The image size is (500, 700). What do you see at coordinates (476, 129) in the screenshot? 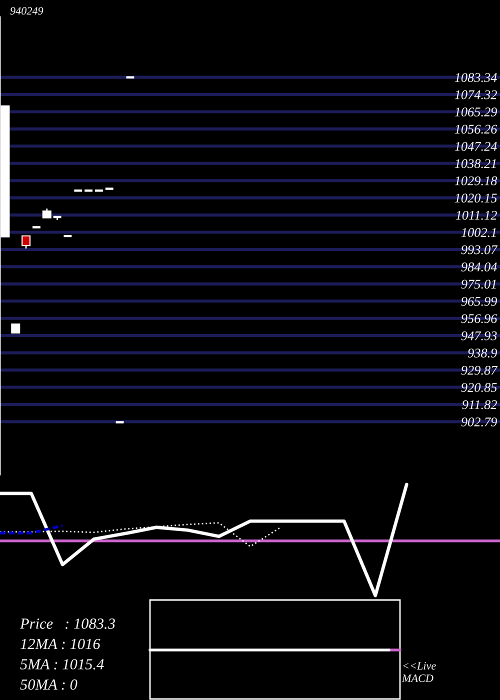
I see `y-tick-label: 1056.26` at bounding box center [476, 129].